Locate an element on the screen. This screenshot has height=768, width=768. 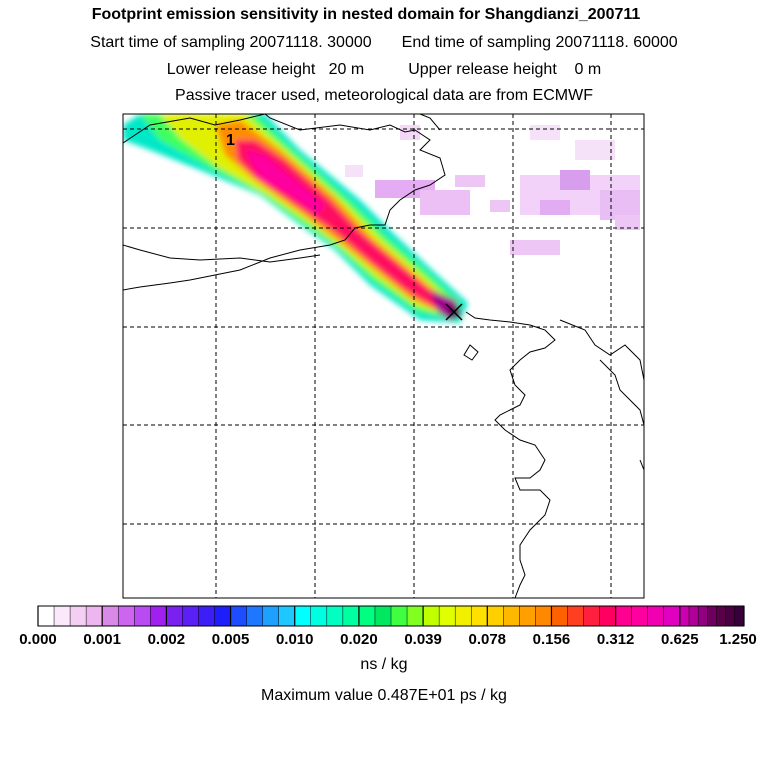
colorbar-tick-label: 0.156 is located at coordinates (552, 639).